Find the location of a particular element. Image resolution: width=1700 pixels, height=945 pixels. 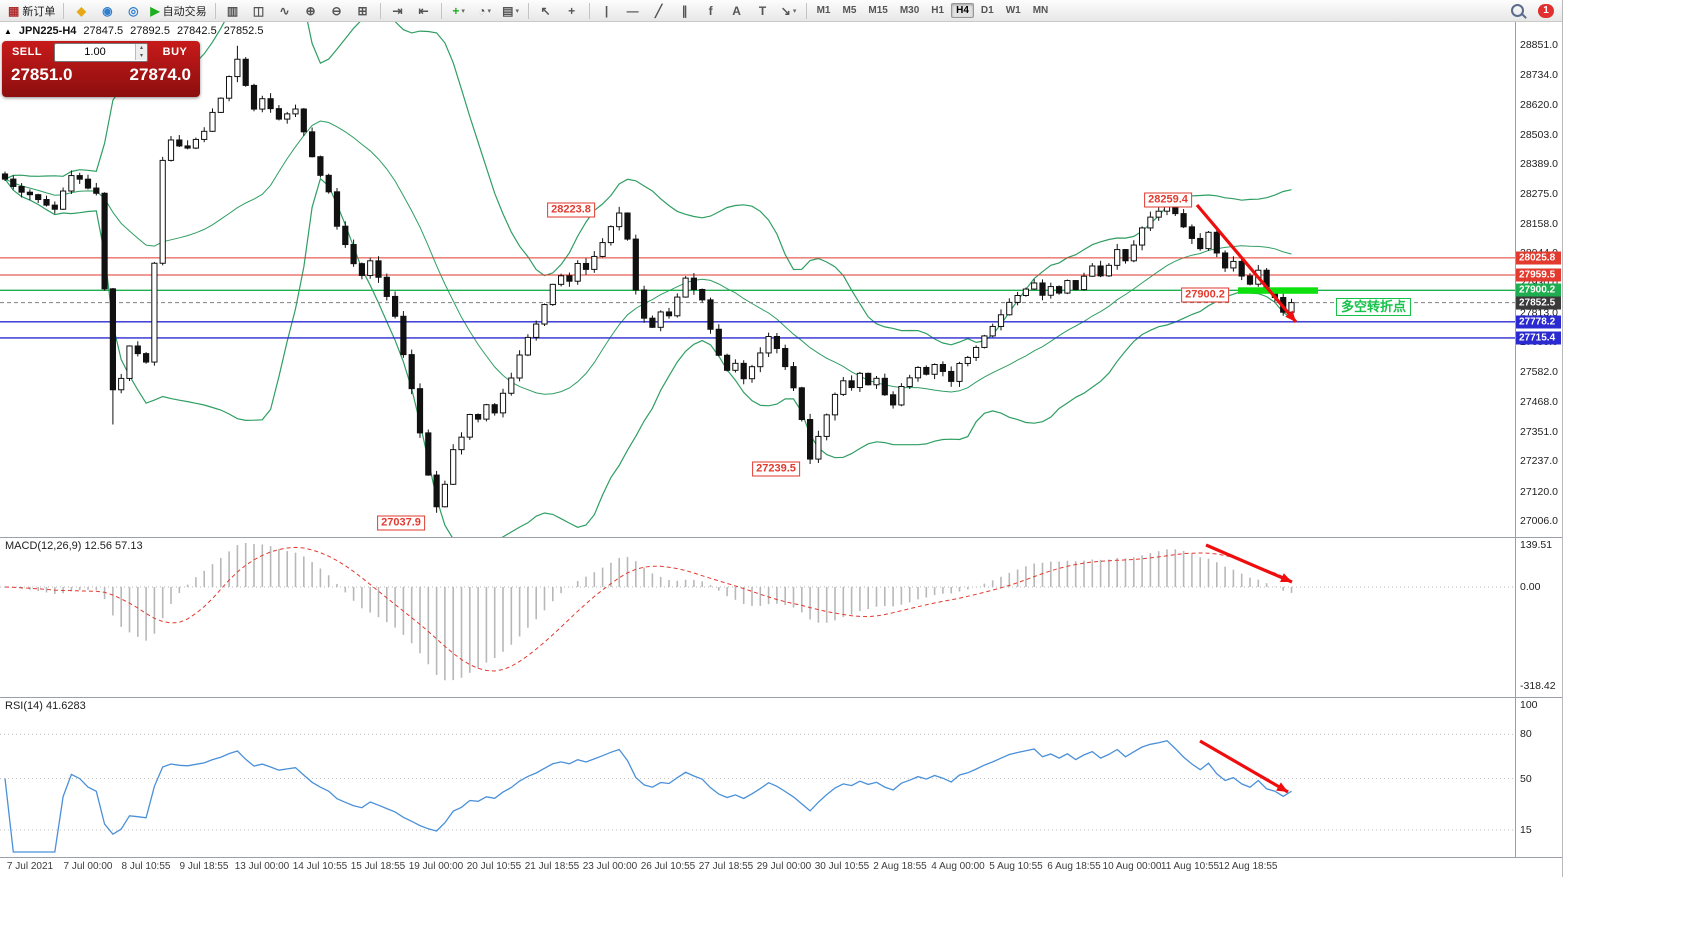

price-tick: 28158.0 is located at coordinates (1539, 223).